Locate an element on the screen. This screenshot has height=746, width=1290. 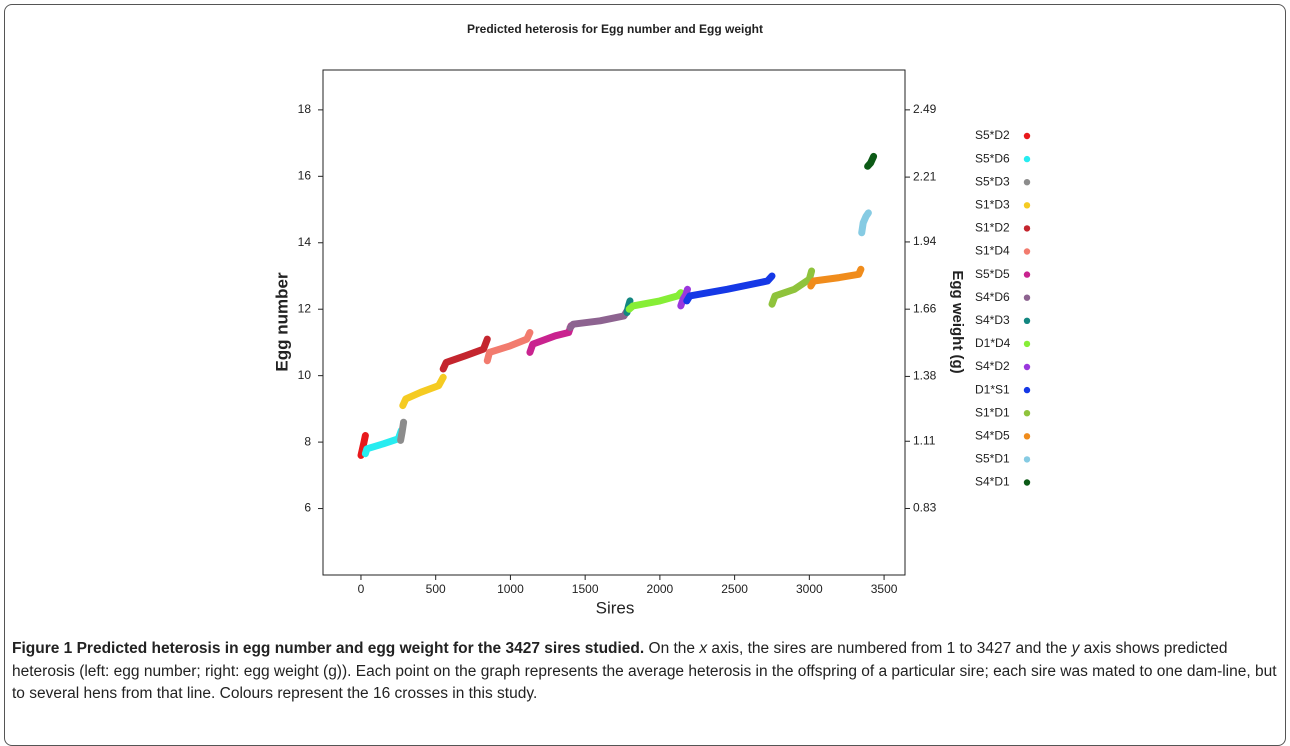
x-tick-label: 2000 is located at coordinates (660, 589).